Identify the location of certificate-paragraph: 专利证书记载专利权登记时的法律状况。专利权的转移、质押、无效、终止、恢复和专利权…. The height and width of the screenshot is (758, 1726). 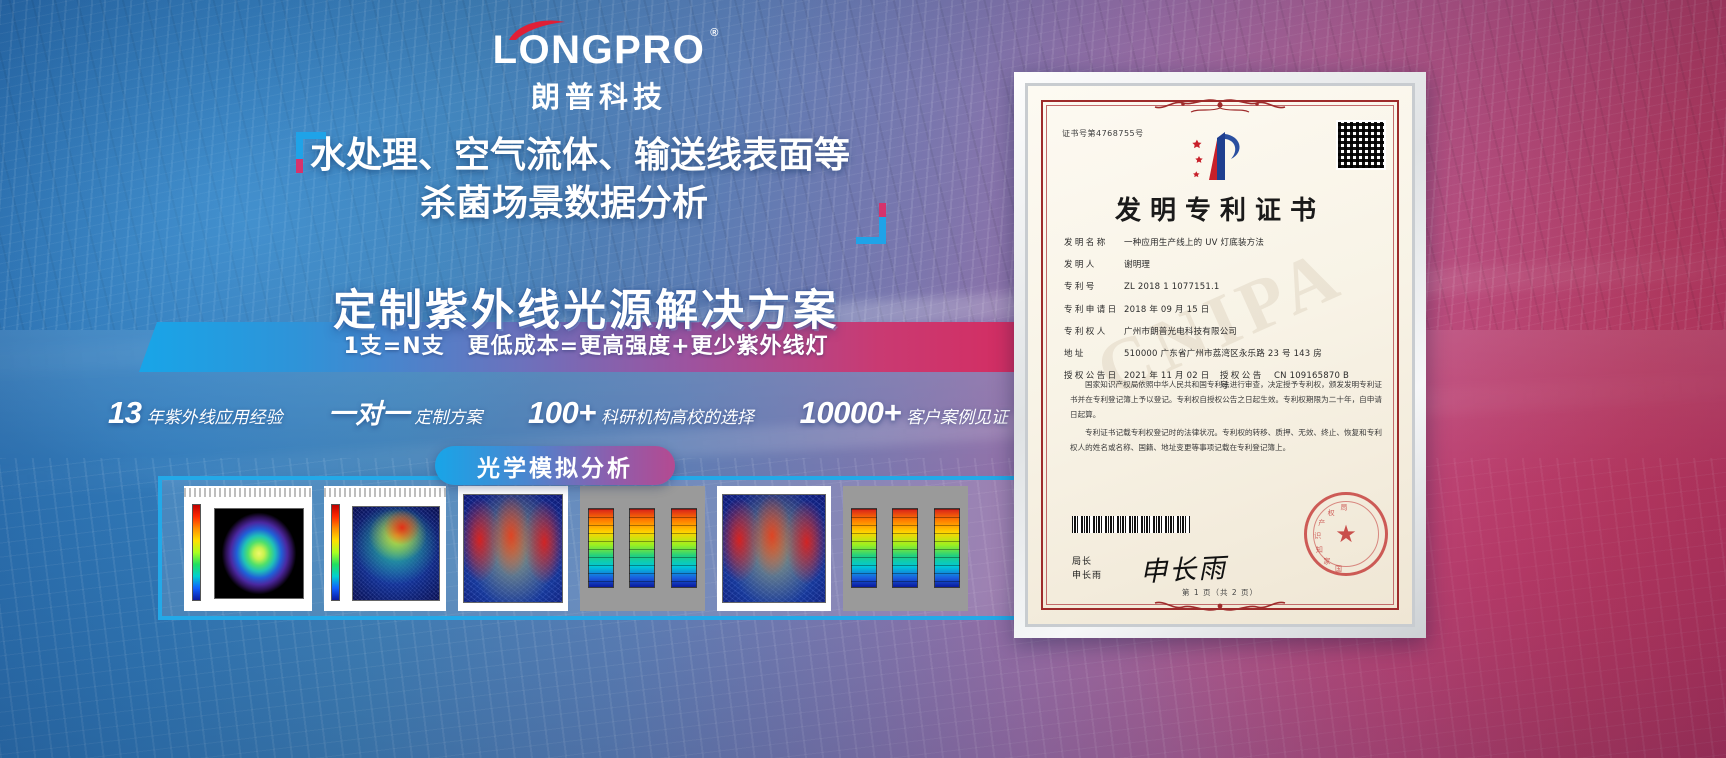
(1226, 440).